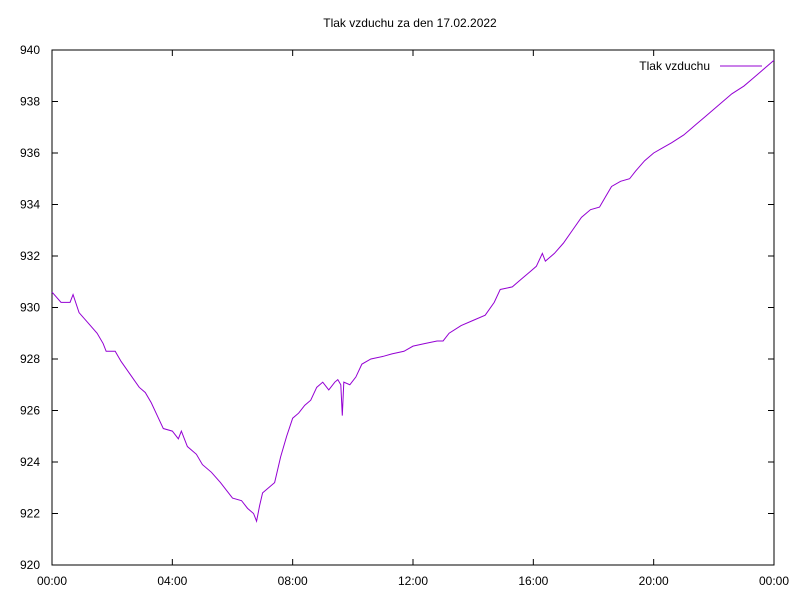  I want to click on legend-label: Tlak vzduchu, so click(674, 66).